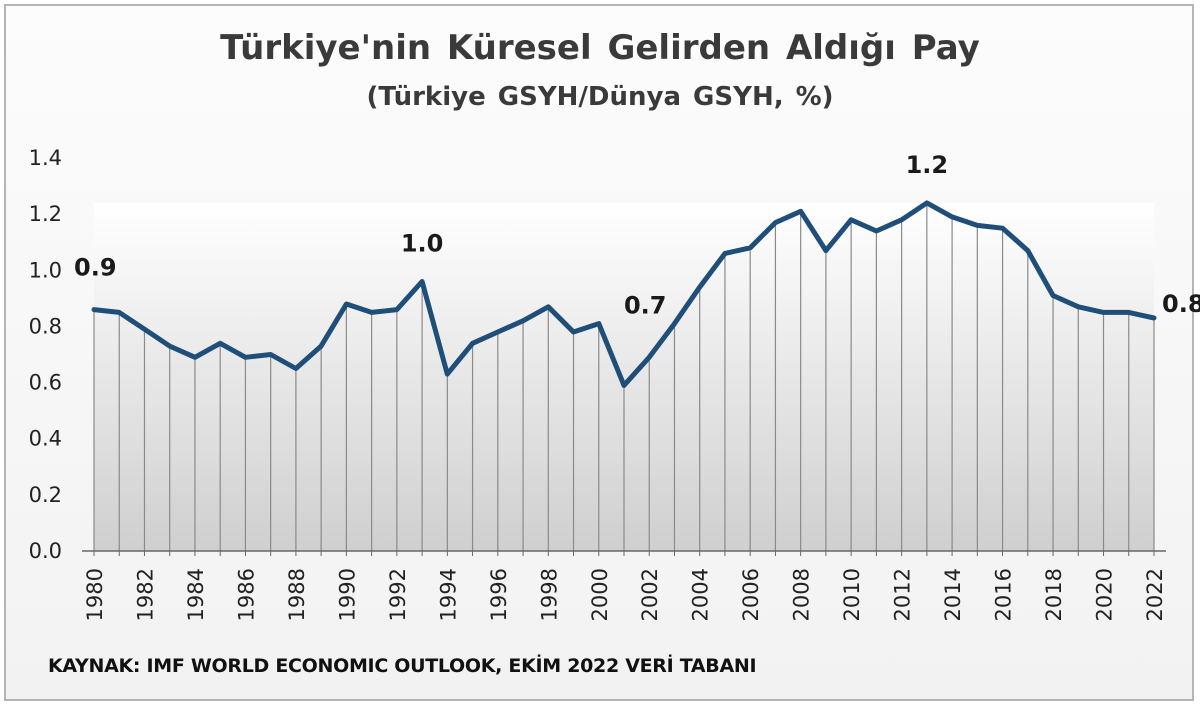  I want to click on data-label: 0.9, so click(95, 268).